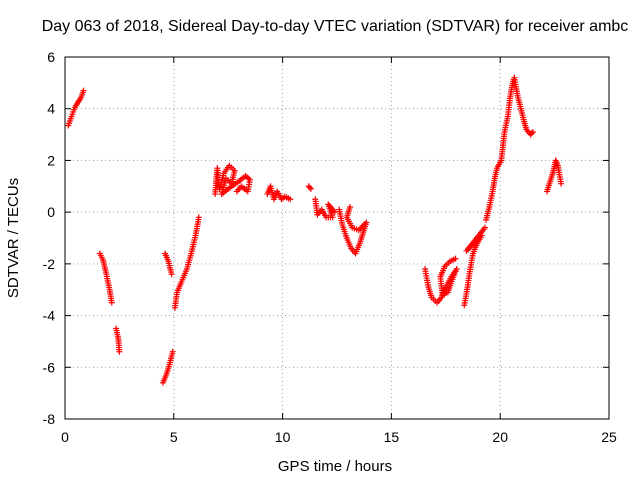  What do you see at coordinates (392, 437) in the screenshot?
I see `x-tick-label: 15` at bounding box center [392, 437].